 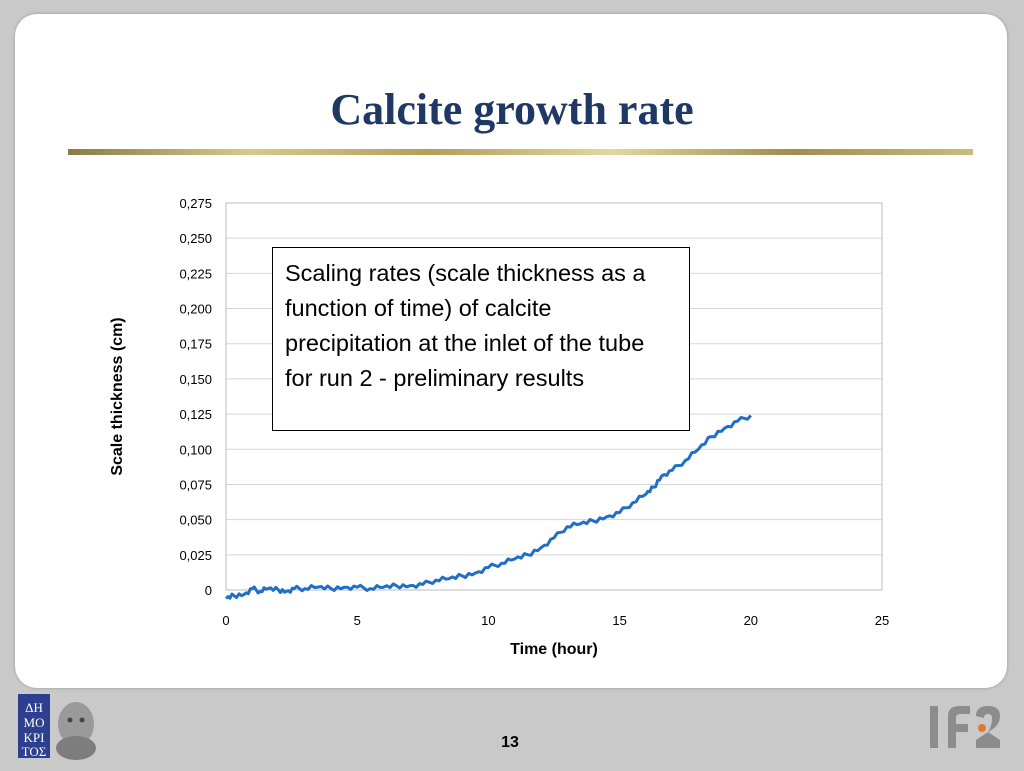 What do you see at coordinates (34, 751) in the screenshot?
I see `svg-text: ΤΟΣ` at bounding box center [34, 751].